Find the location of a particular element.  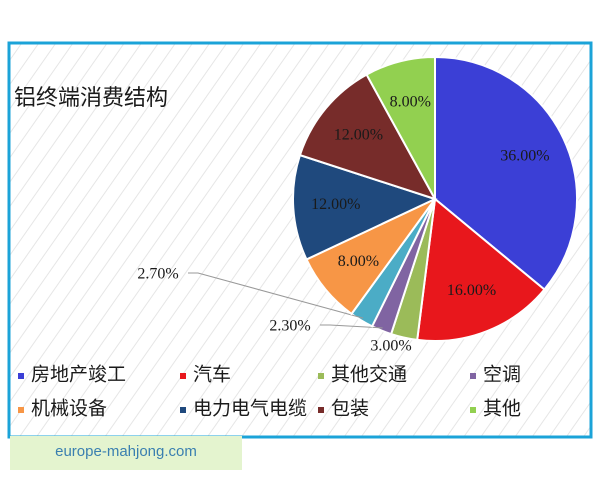

data-label: 3.00% is located at coordinates (390, 346).